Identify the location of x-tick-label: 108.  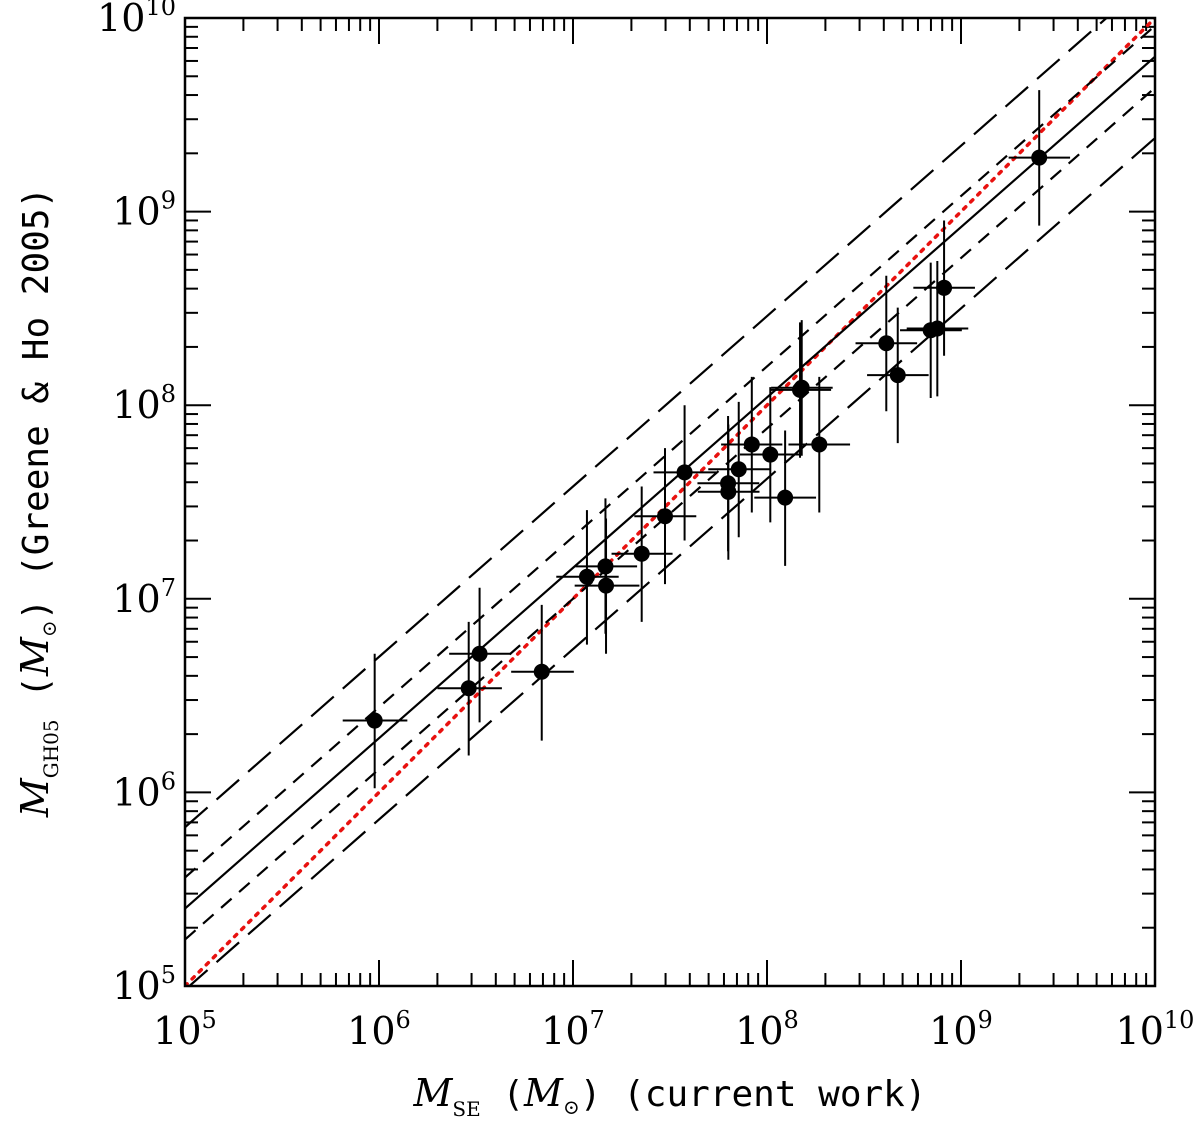
(767, 1029).